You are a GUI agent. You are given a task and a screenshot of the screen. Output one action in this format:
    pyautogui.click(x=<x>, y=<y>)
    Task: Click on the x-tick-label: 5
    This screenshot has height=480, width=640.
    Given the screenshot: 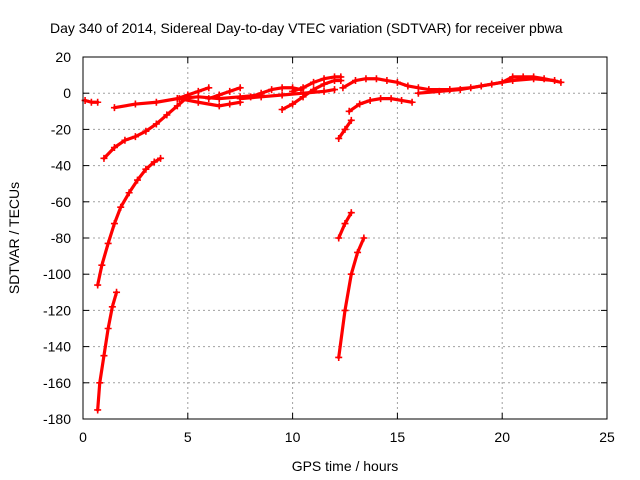 What is the action you would take?
    pyautogui.click(x=188, y=437)
    